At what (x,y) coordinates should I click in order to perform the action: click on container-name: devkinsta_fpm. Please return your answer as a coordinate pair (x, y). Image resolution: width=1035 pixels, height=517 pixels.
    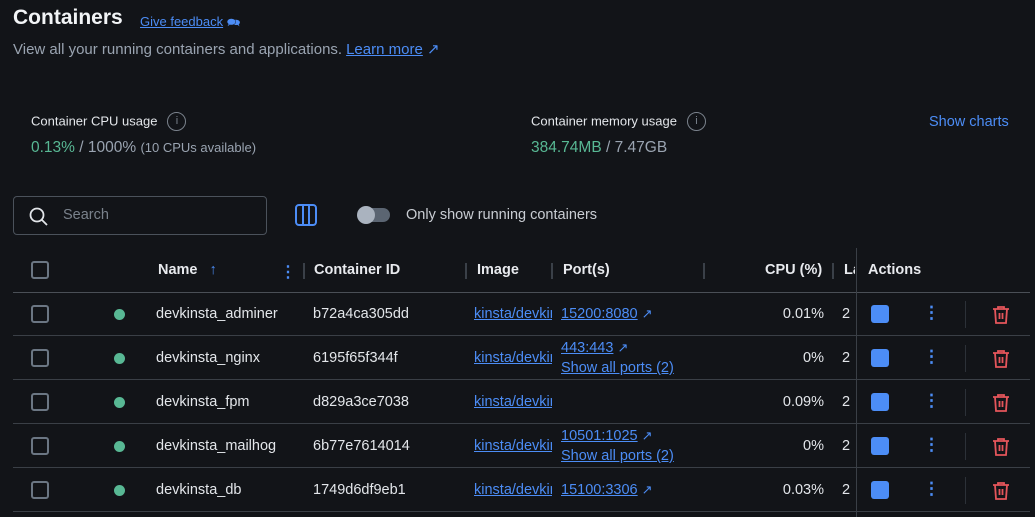
    Looking at the image, I should click on (203, 402).